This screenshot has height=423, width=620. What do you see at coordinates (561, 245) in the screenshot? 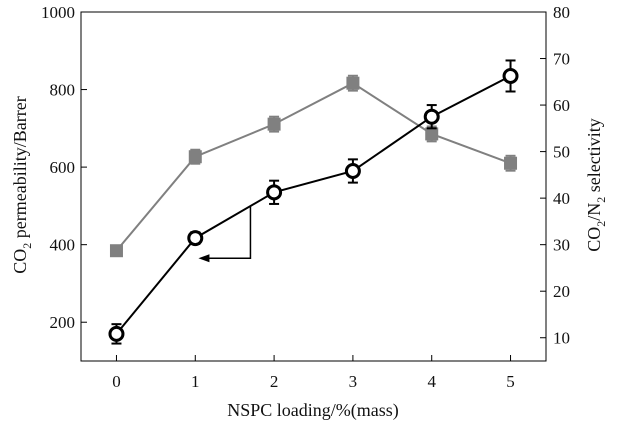
I see `right-tick-label-30: 30` at bounding box center [561, 245].